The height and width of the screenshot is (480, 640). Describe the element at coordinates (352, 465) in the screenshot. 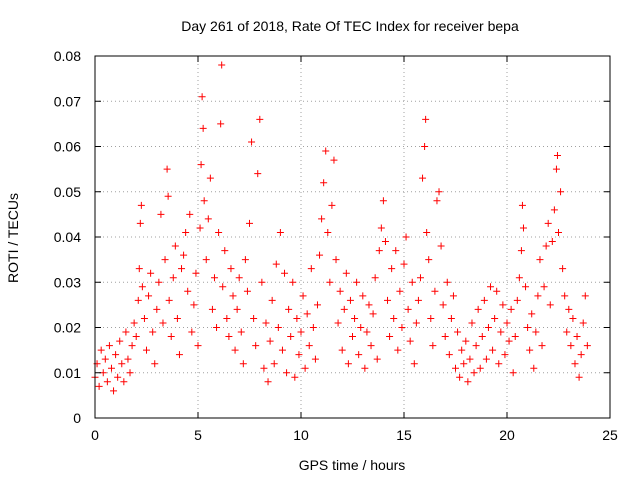

I see `x-axis-title: GPS time / hours` at that location.